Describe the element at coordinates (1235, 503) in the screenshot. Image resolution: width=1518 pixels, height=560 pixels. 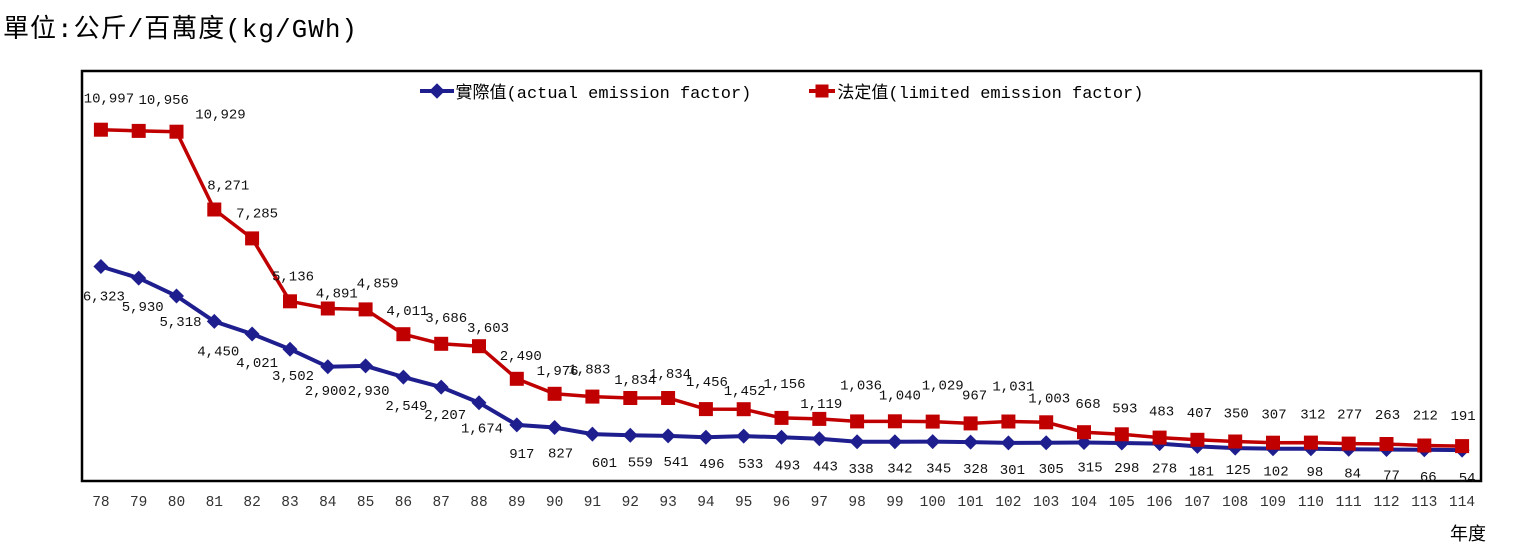
I see `x-tick-label: 108` at that location.